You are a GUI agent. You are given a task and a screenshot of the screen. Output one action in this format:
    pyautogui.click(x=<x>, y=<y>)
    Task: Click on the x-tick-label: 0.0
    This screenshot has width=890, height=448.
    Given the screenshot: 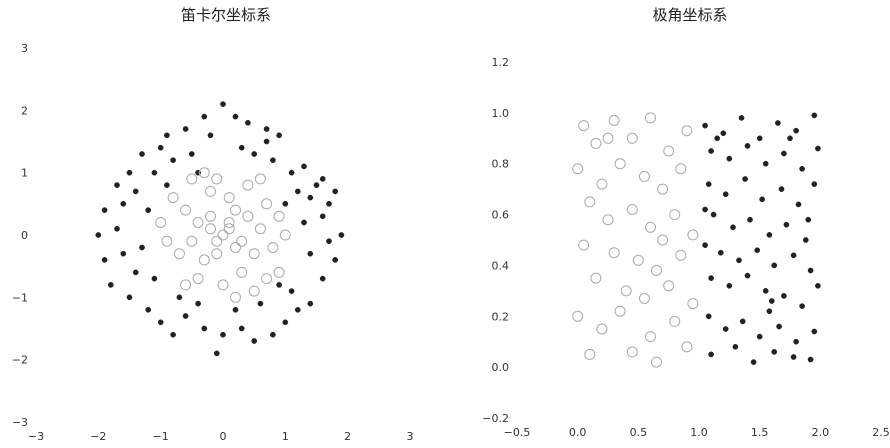 What is the action you would take?
    pyautogui.click(x=578, y=432)
    